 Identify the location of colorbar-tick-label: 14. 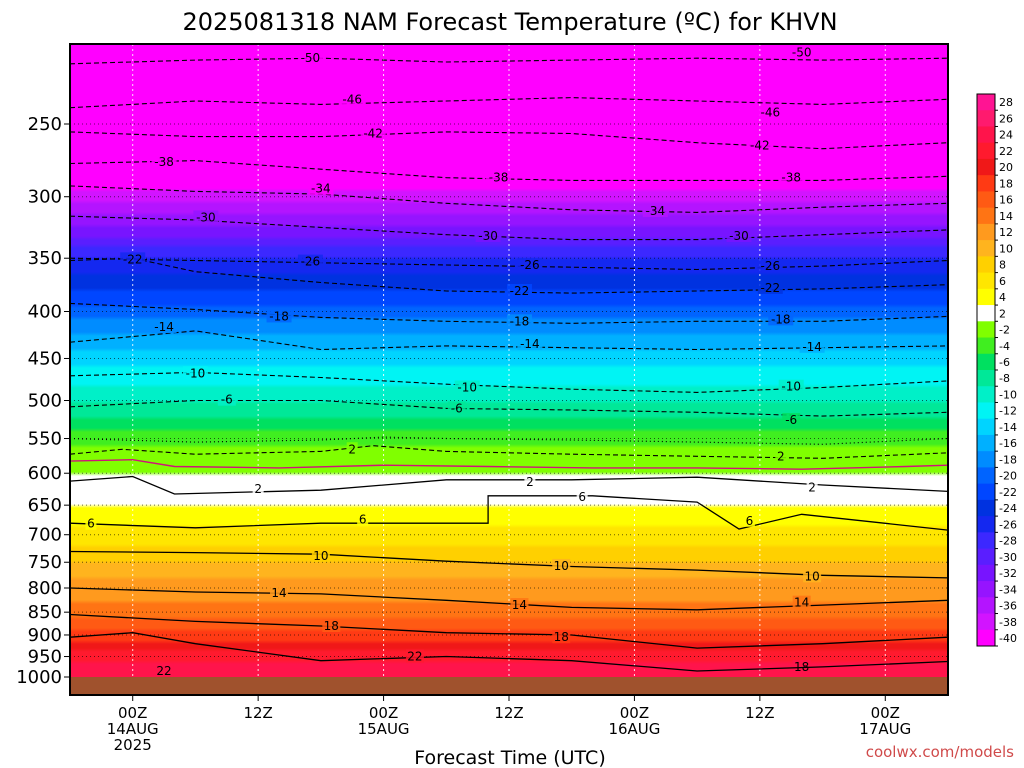
(1006, 216).